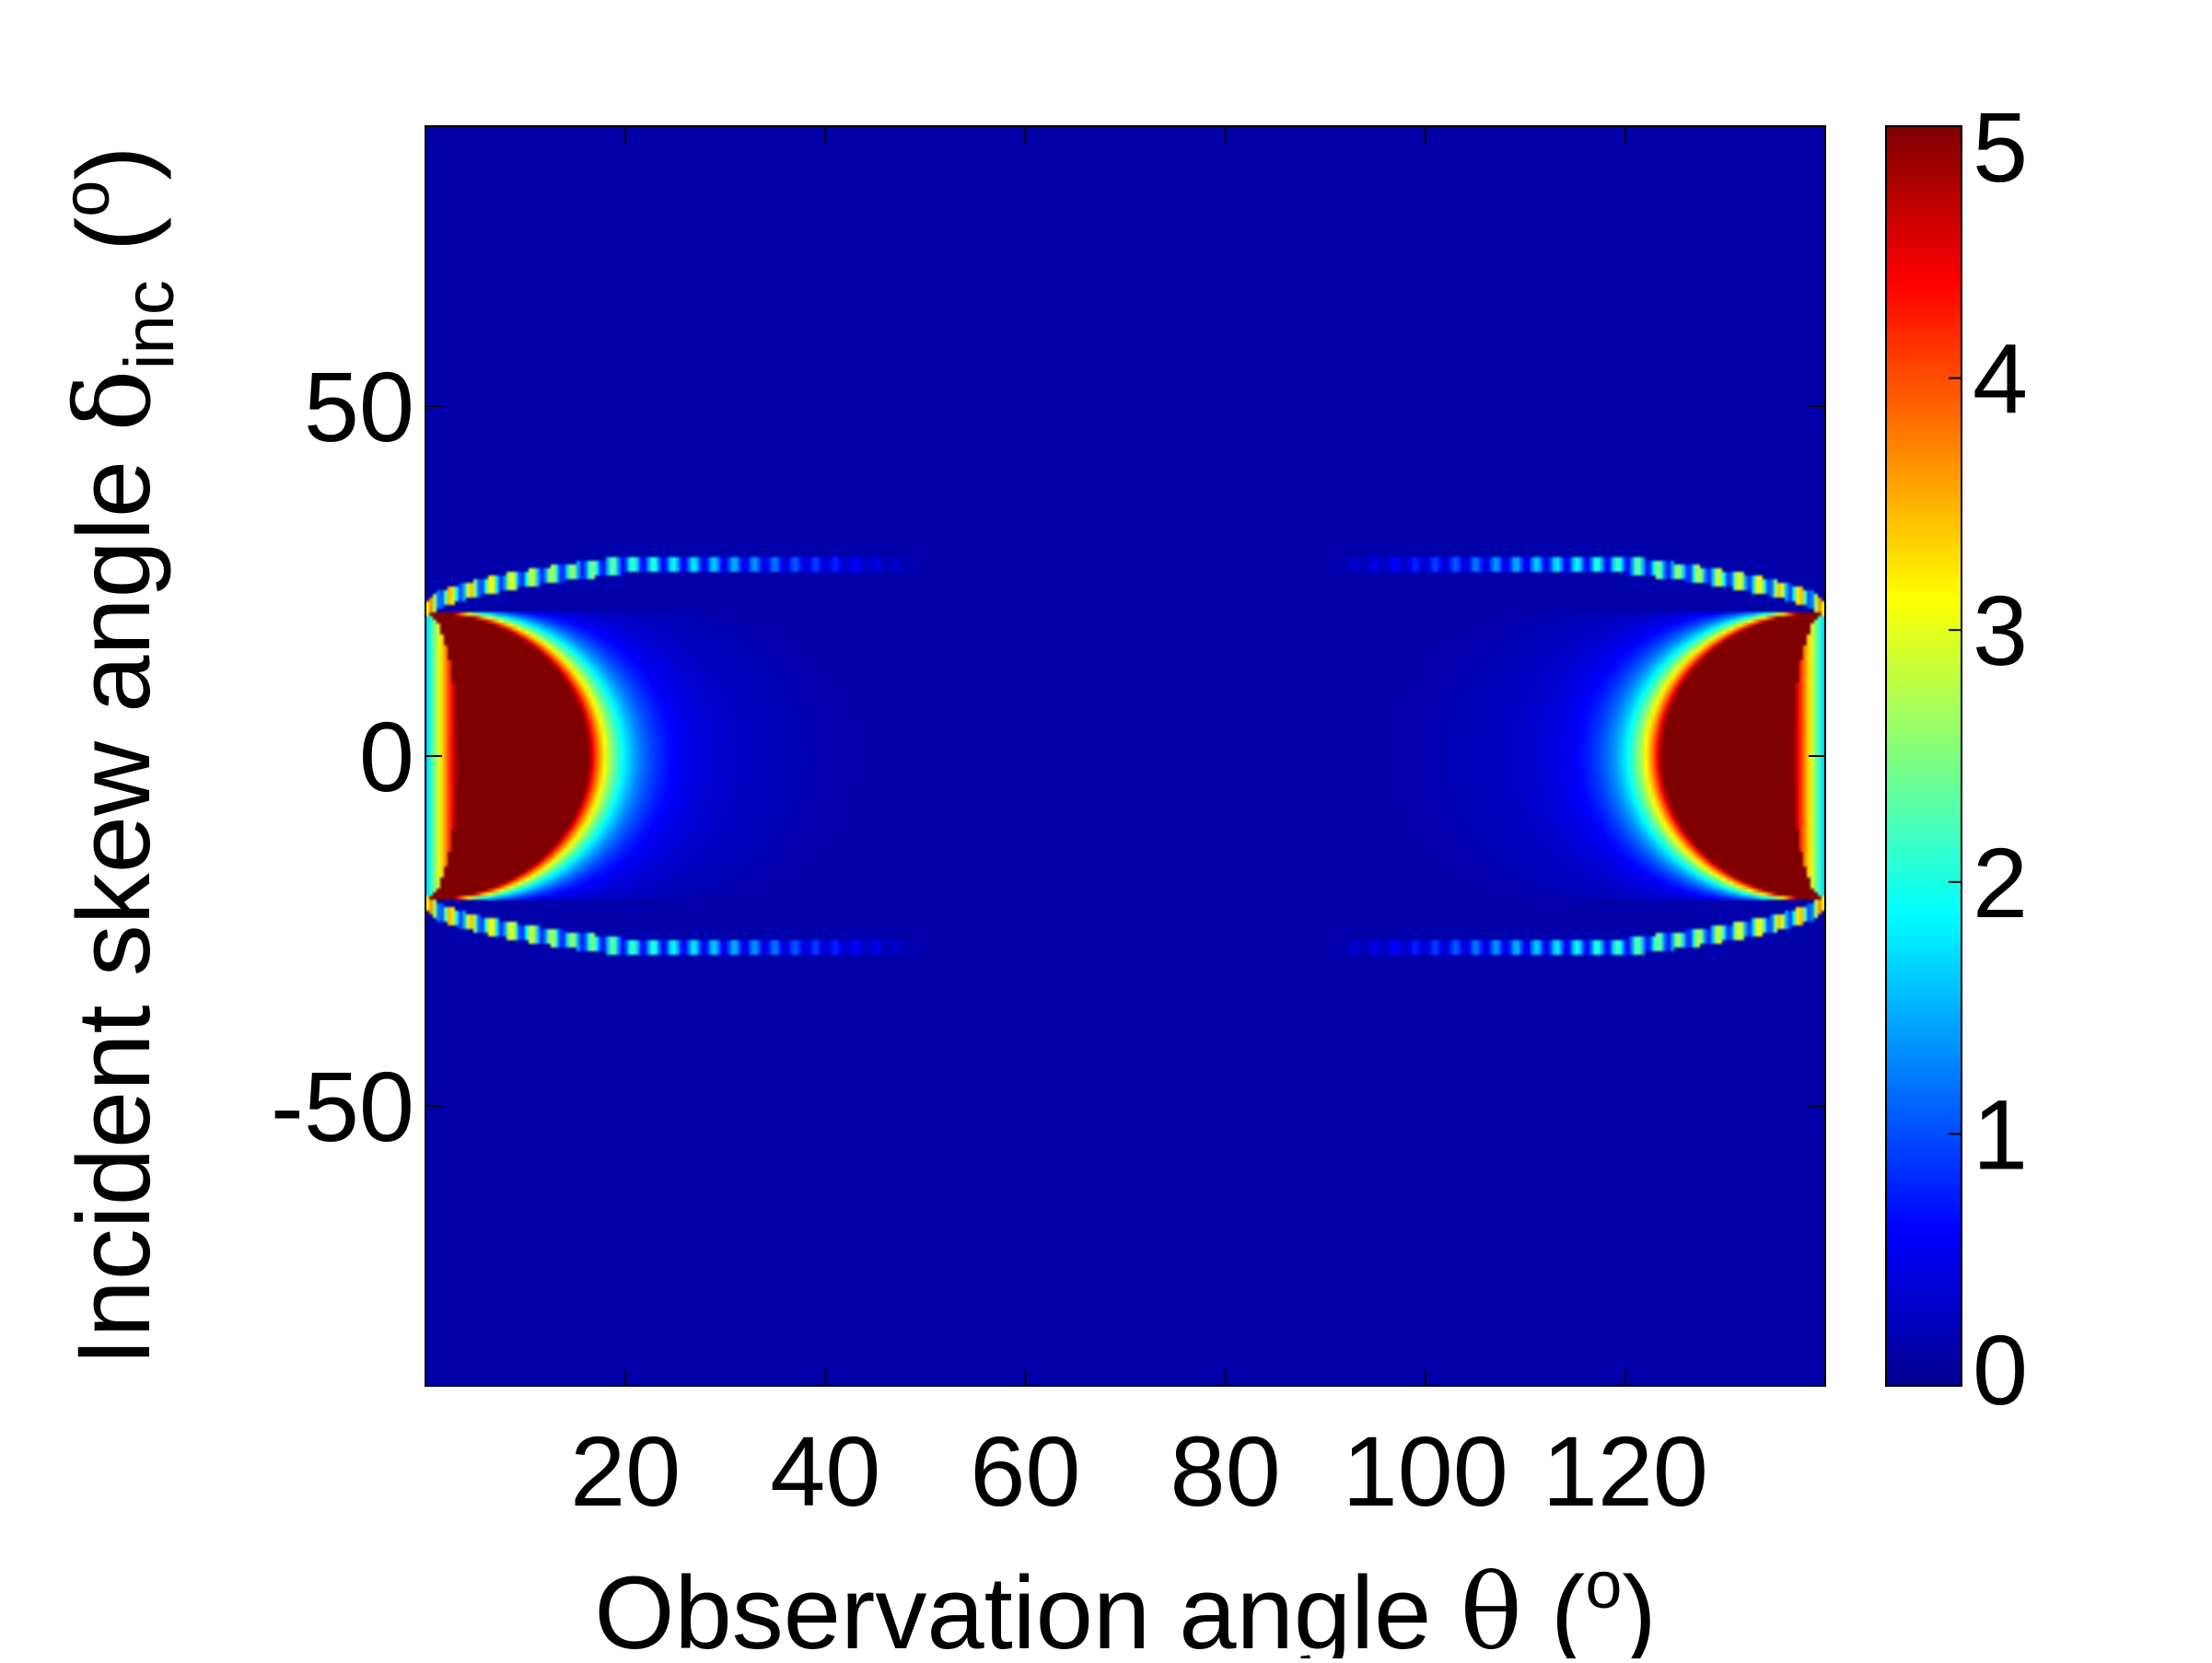 The width and height of the screenshot is (2212, 1663). What do you see at coordinates (1989, 758) in the screenshot?
I see `colorbar-ticks: 0 1 2 3 4 5` at bounding box center [1989, 758].